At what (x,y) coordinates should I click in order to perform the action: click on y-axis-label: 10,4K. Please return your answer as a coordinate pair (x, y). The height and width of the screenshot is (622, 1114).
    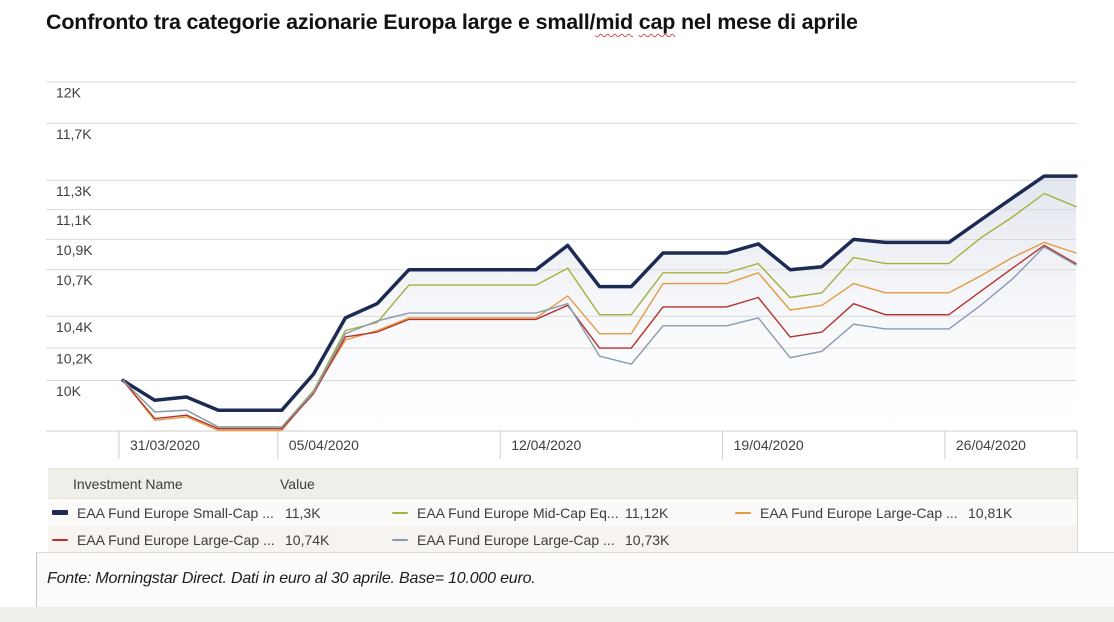
    Looking at the image, I should click on (74, 327).